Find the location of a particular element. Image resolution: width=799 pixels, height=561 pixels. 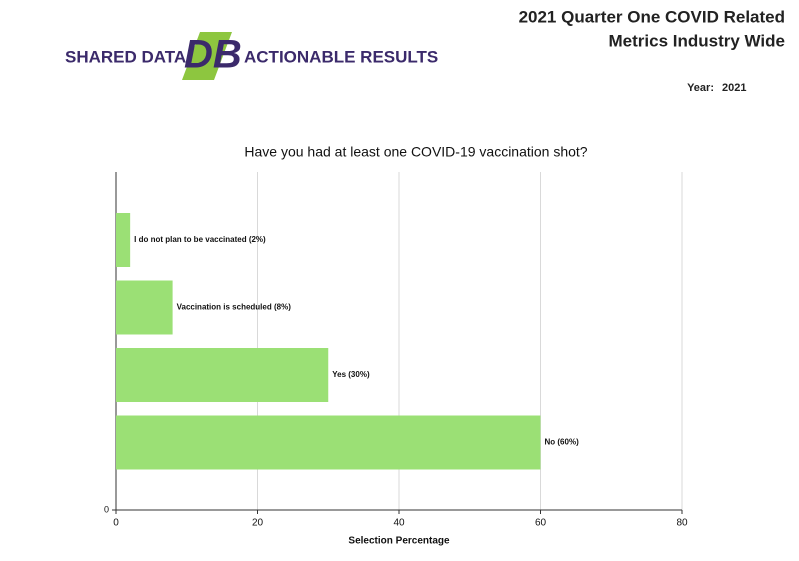

year-label: Year: is located at coordinates (700, 88).